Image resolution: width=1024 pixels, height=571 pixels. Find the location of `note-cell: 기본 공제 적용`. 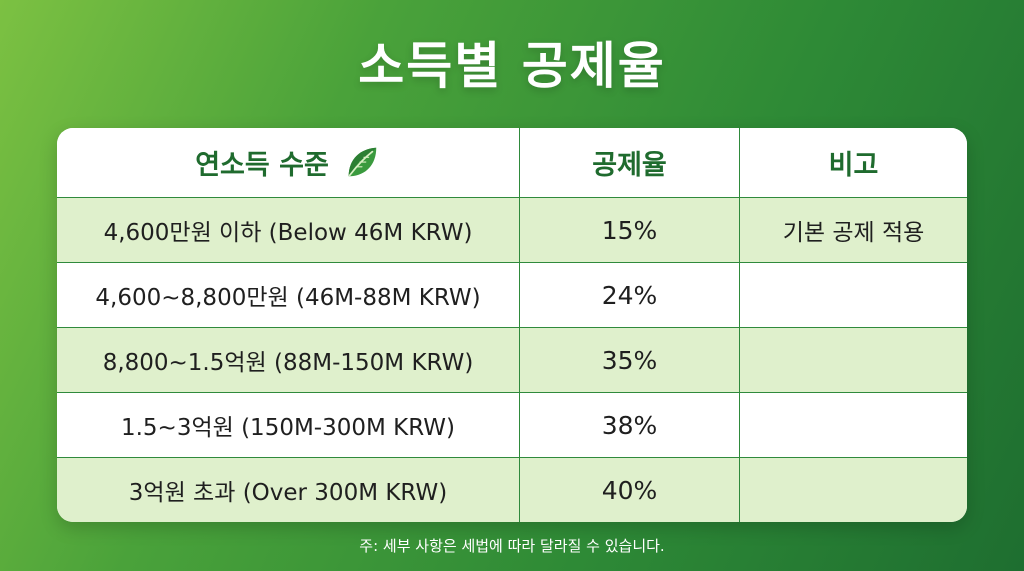

note-cell: 기본 공제 적용 is located at coordinates (853, 233).